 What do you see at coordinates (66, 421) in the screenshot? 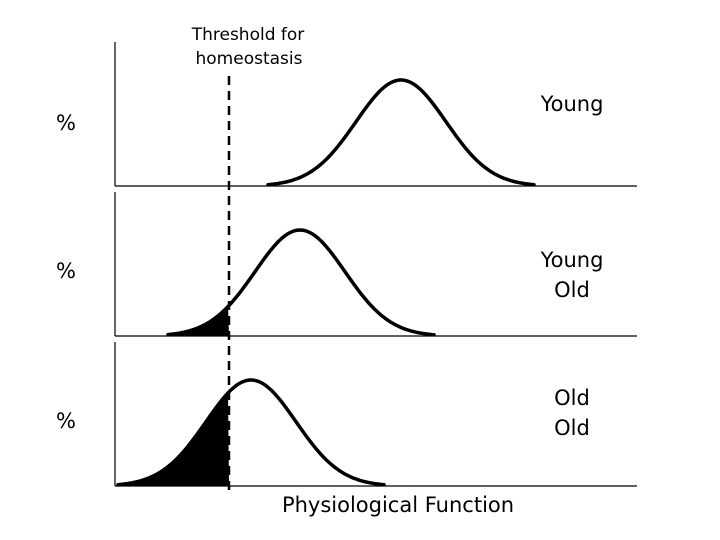
I see `y-label-old-old: %` at bounding box center [66, 421].